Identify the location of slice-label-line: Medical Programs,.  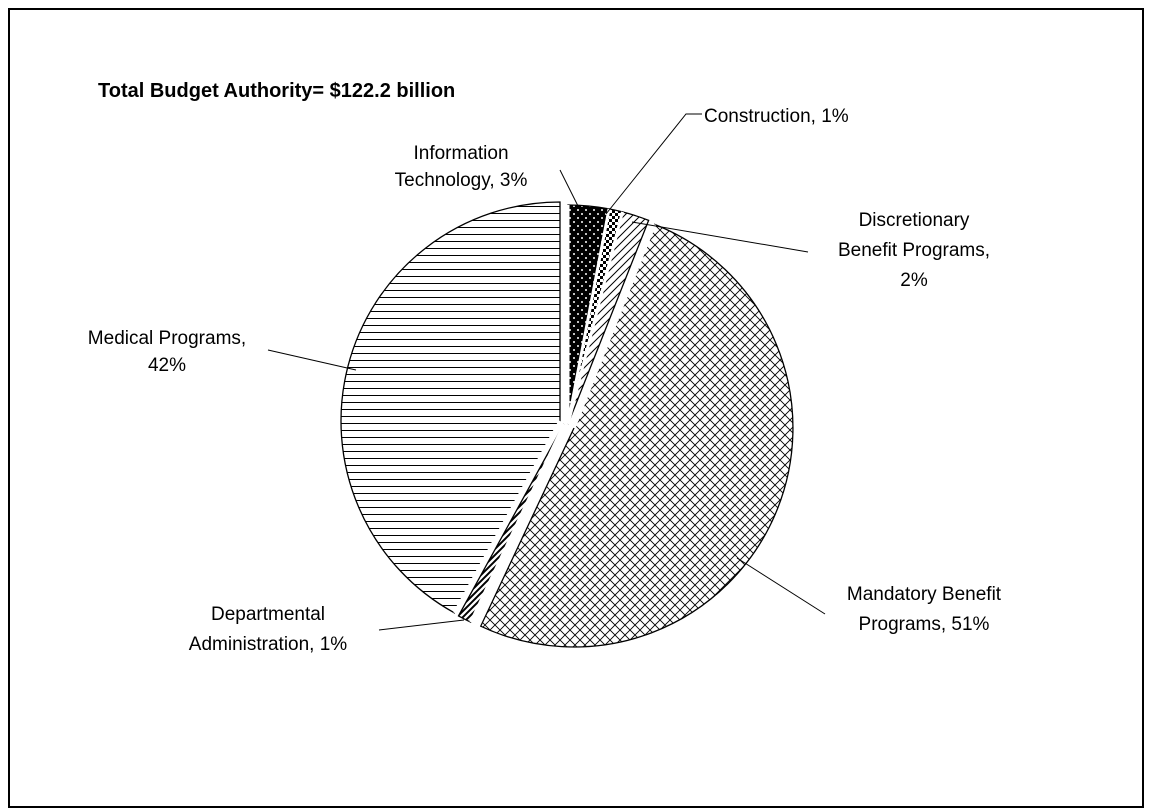
(167, 338).